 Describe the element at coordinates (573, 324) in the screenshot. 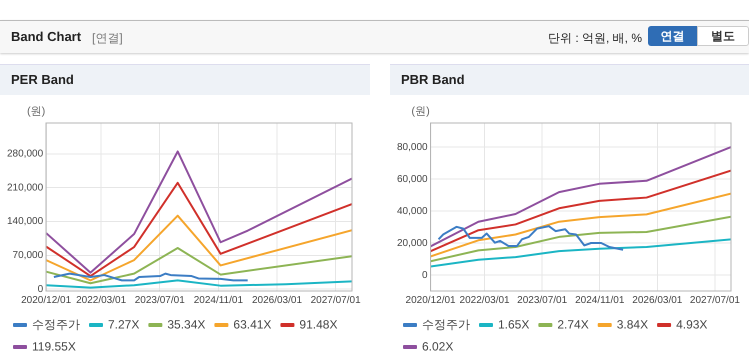

I see `legend-label: 2.74X` at that location.